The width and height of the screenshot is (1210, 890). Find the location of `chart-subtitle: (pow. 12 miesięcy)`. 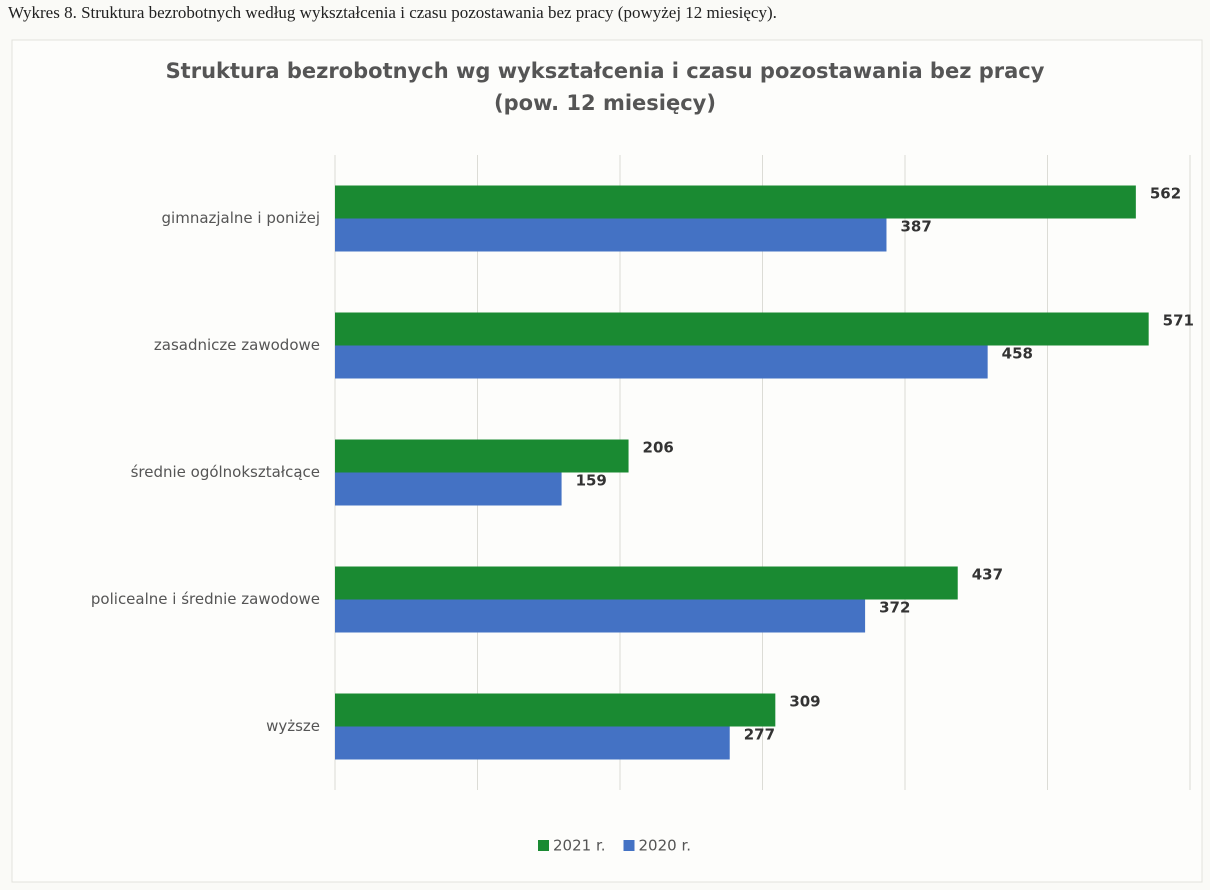

chart-subtitle: (pow. 12 miesięcy) is located at coordinates (605, 103).